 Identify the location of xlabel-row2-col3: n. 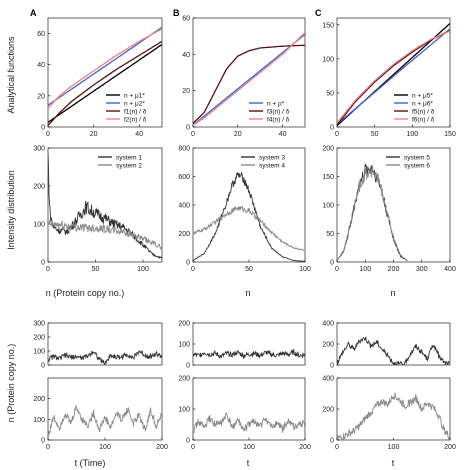
(392, 293).